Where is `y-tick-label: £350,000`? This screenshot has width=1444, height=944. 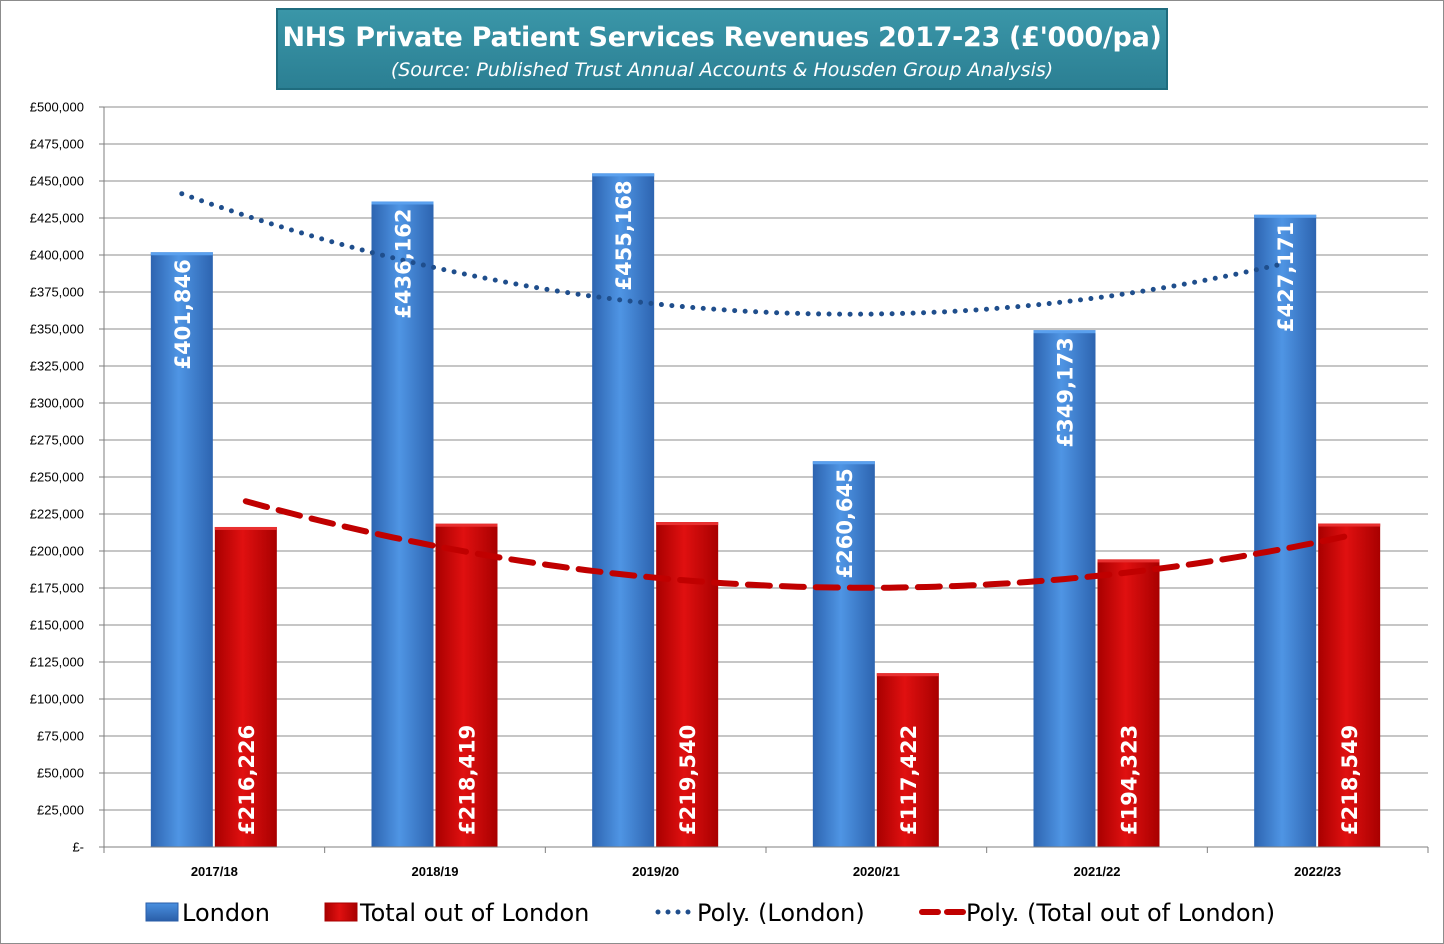 y-tick-label: £350,000 is located at coordinates (57, 329).